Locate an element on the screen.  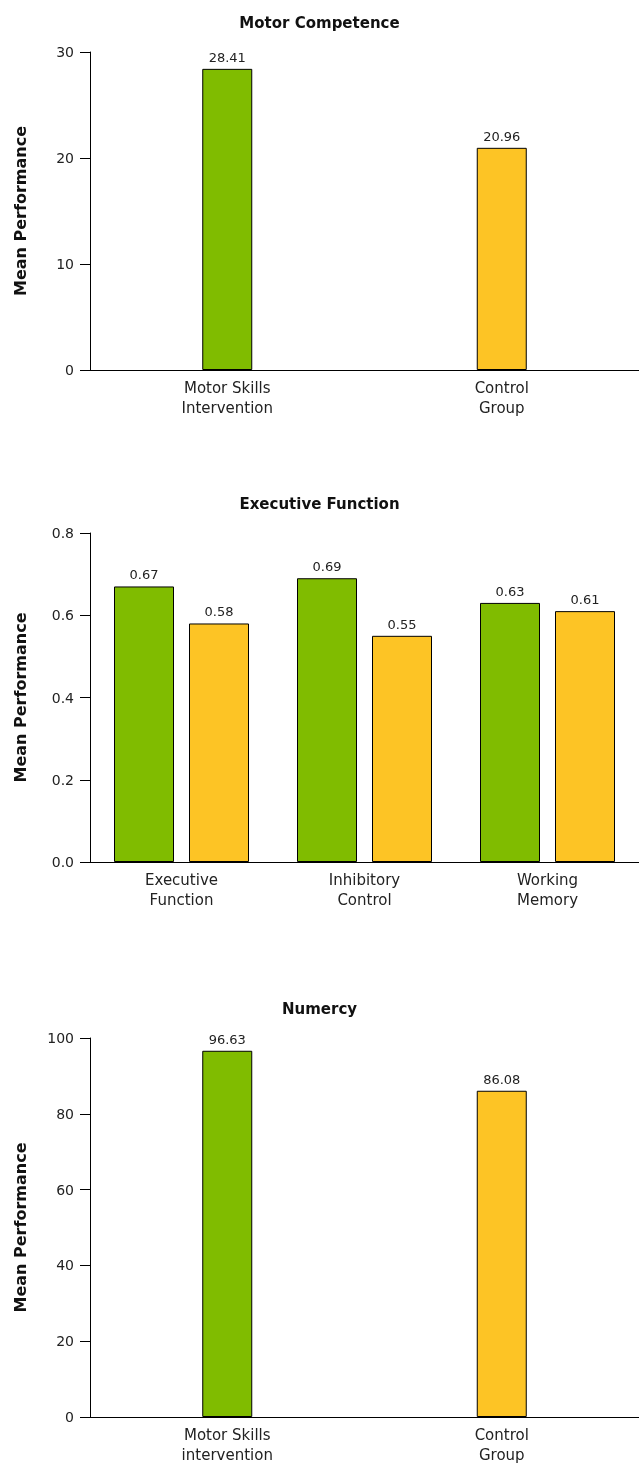
data-label: 20.96 is located at coordinates (502, 136).